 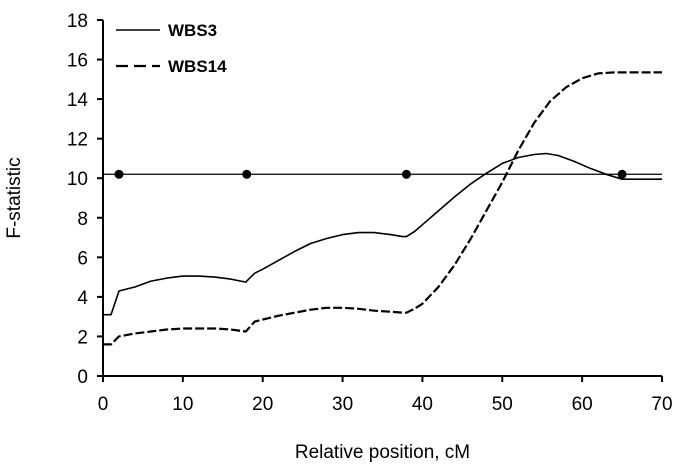 What do you see at coordinates (342, 404) in the screenshot?
I see `x-tick-label: 30` at bounding box center [342, 404].